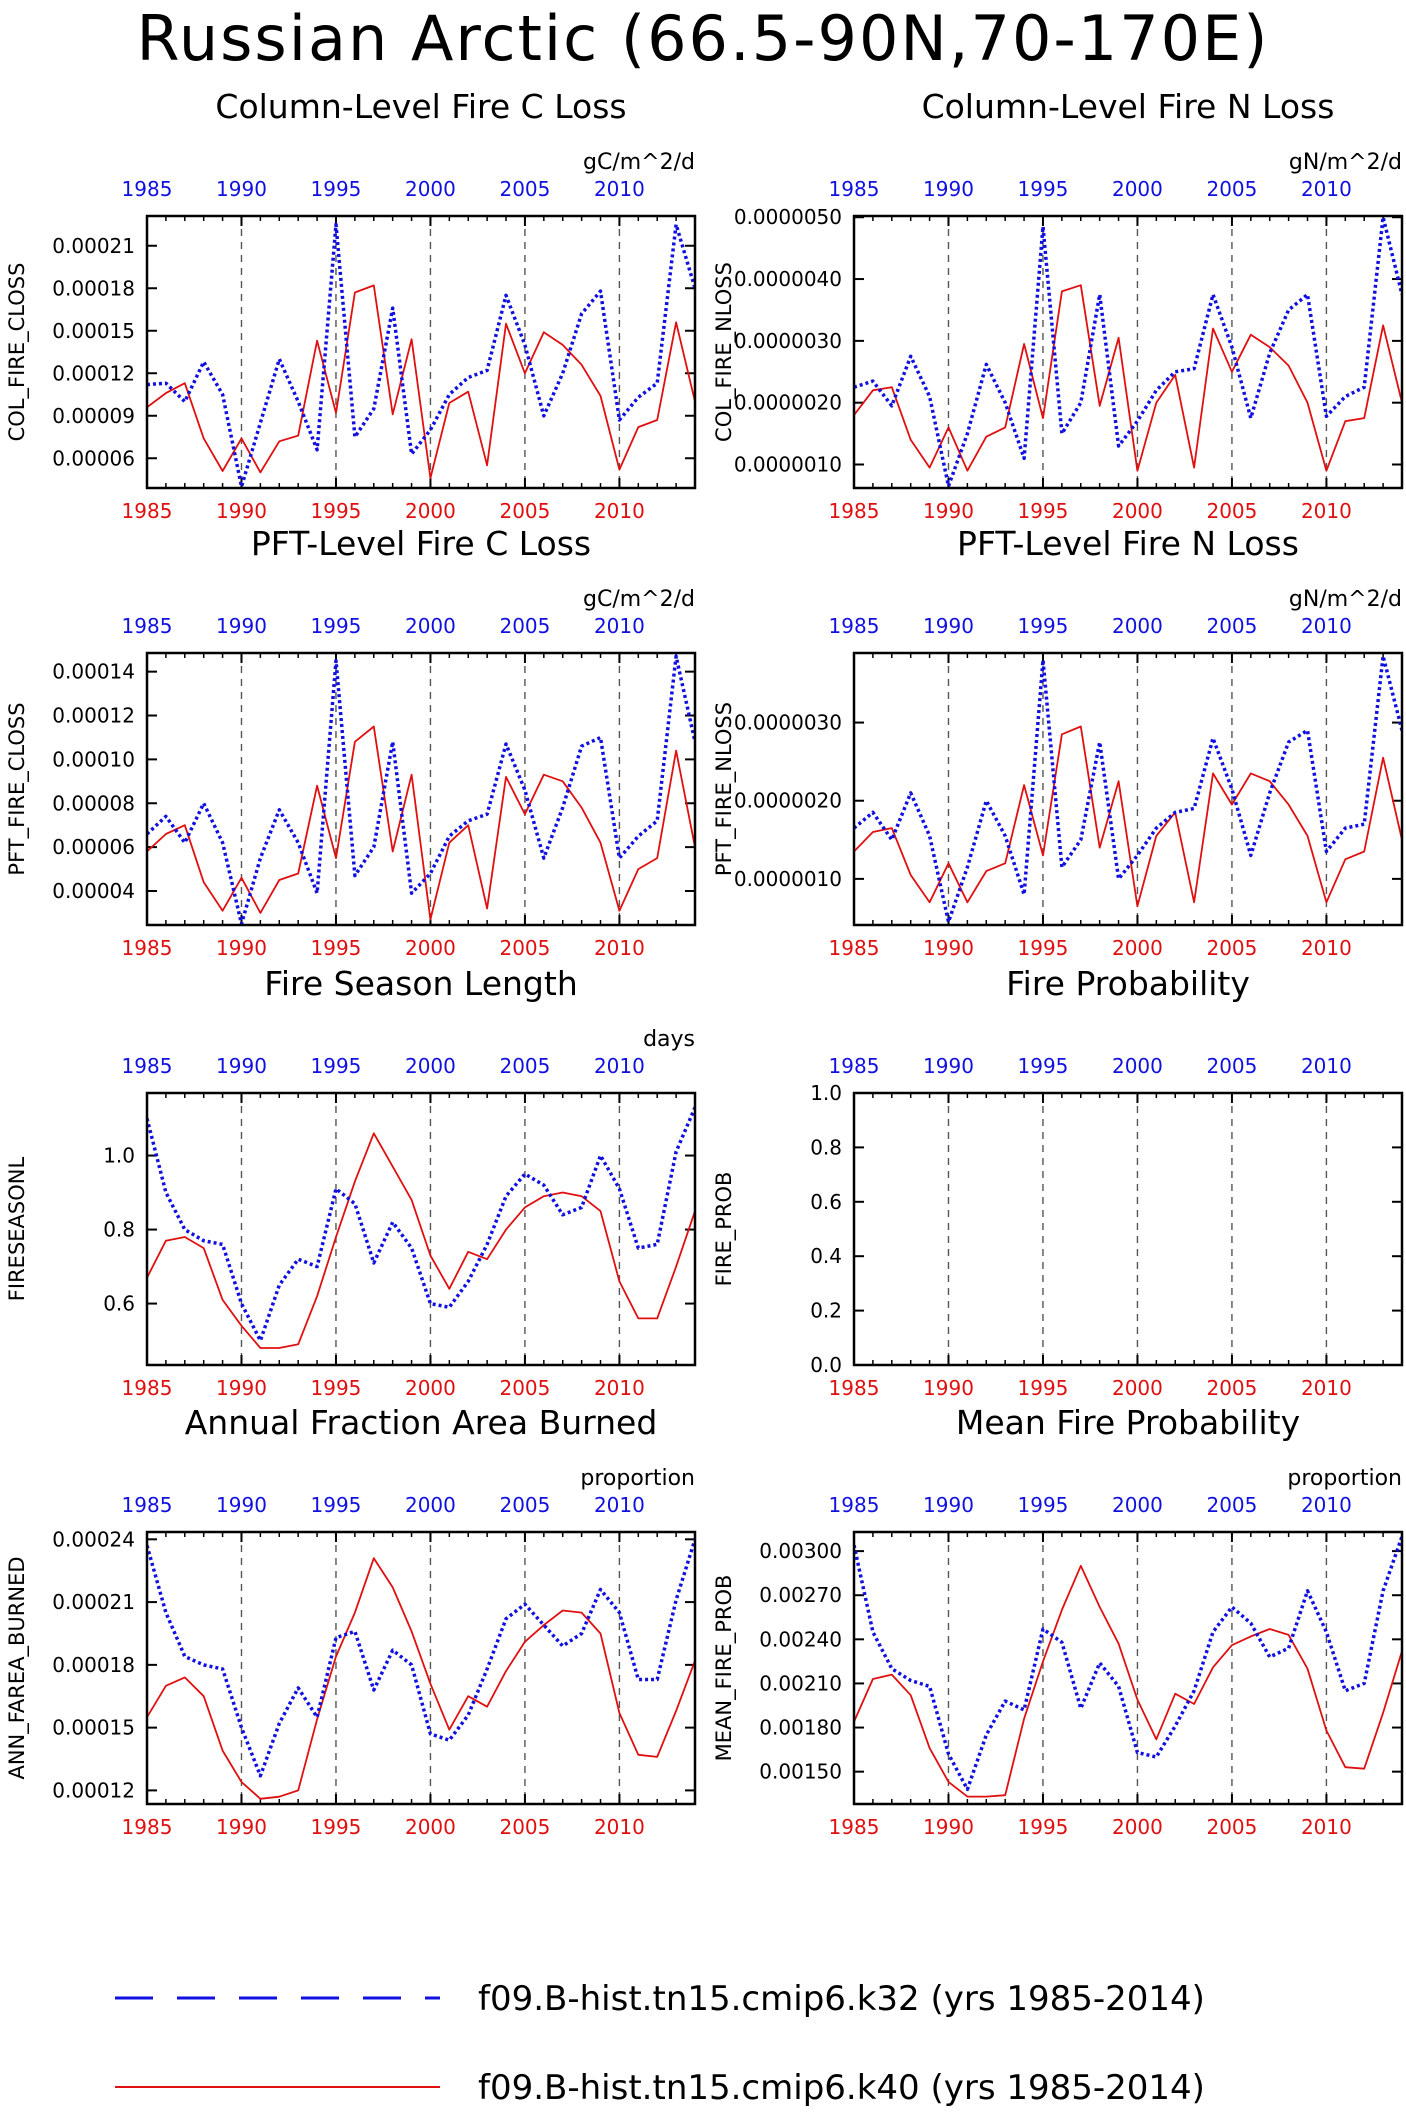  Describe the element at coordinates (1345, 162) in the screenshot. I see `units-label: gN/m^2/d` at that location.